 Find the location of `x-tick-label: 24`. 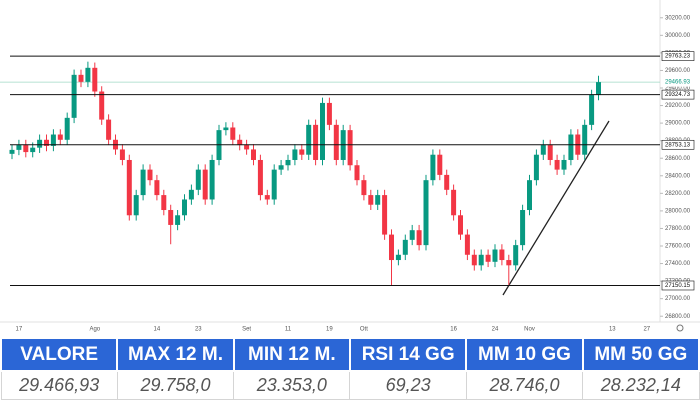

x-tick-label: 24 is located at coordinates (495, 330).